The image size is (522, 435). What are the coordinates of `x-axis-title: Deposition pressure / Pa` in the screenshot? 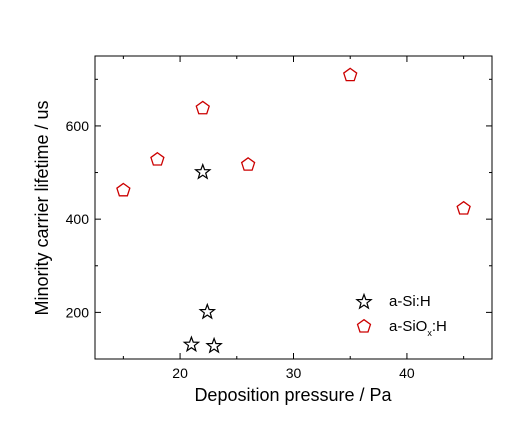 It's located at (293, 395).